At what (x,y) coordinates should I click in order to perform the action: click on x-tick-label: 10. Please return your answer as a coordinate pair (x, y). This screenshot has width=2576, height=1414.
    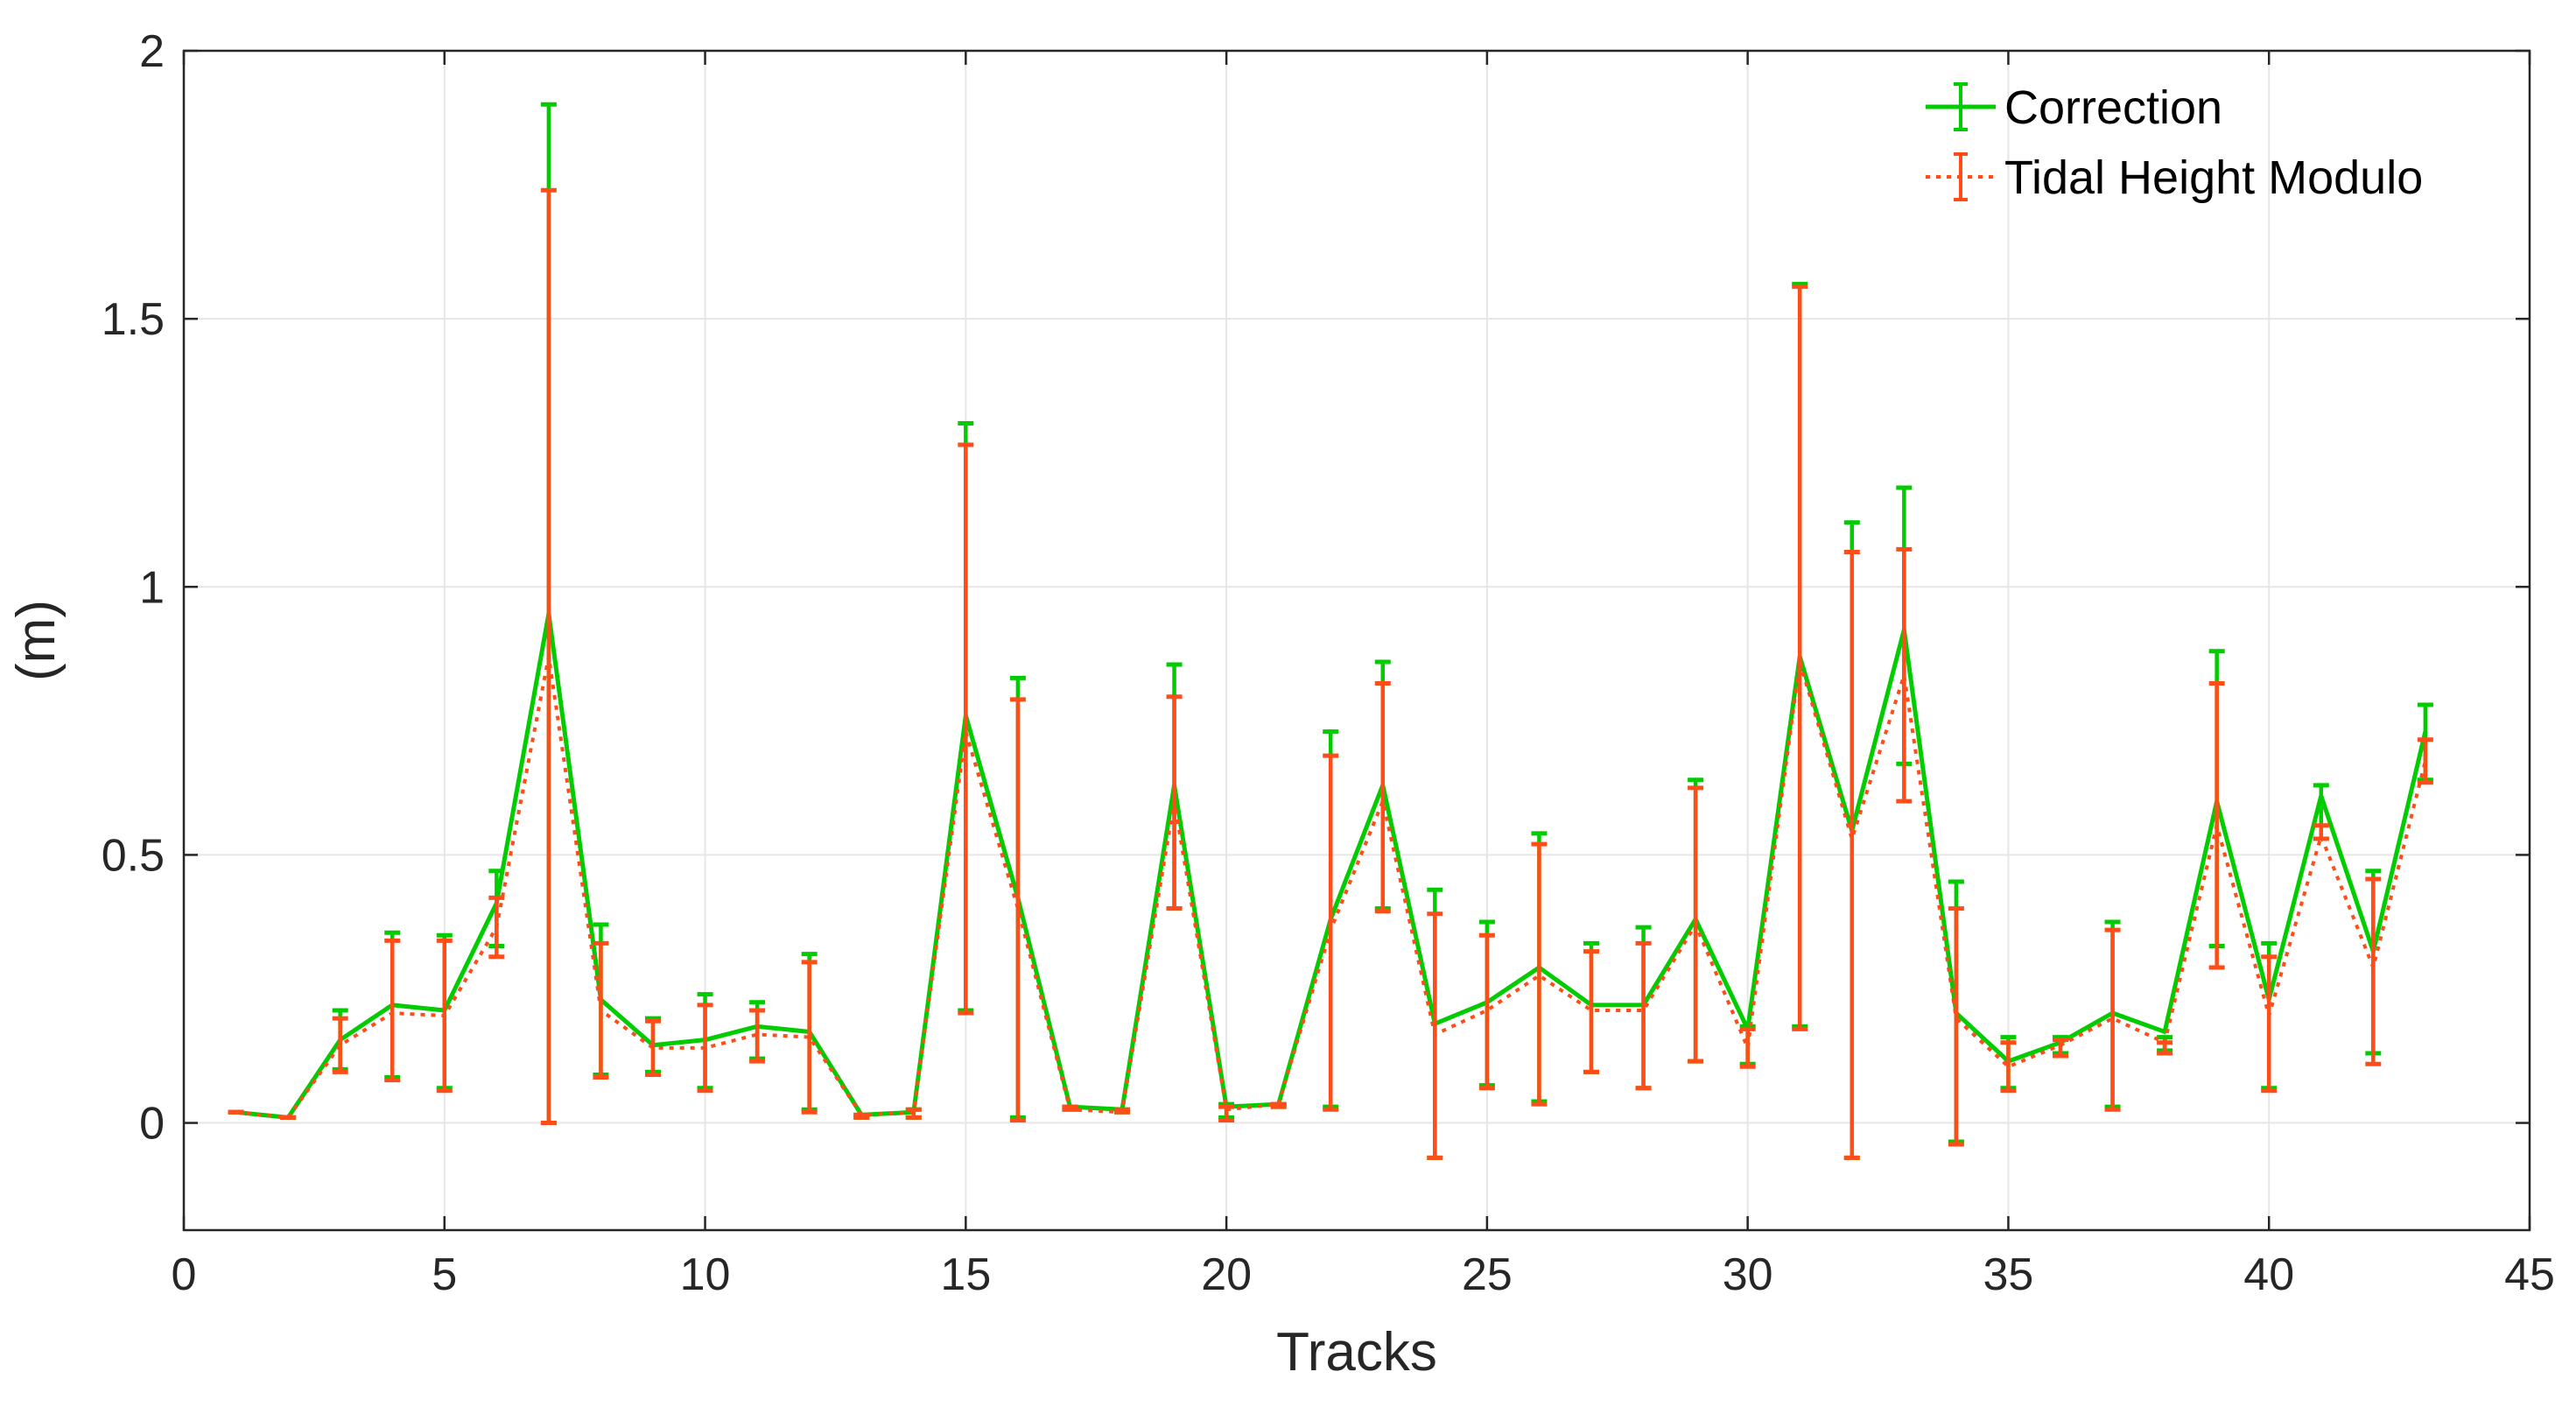
    Looking at the image, I should click on (705, 1274).